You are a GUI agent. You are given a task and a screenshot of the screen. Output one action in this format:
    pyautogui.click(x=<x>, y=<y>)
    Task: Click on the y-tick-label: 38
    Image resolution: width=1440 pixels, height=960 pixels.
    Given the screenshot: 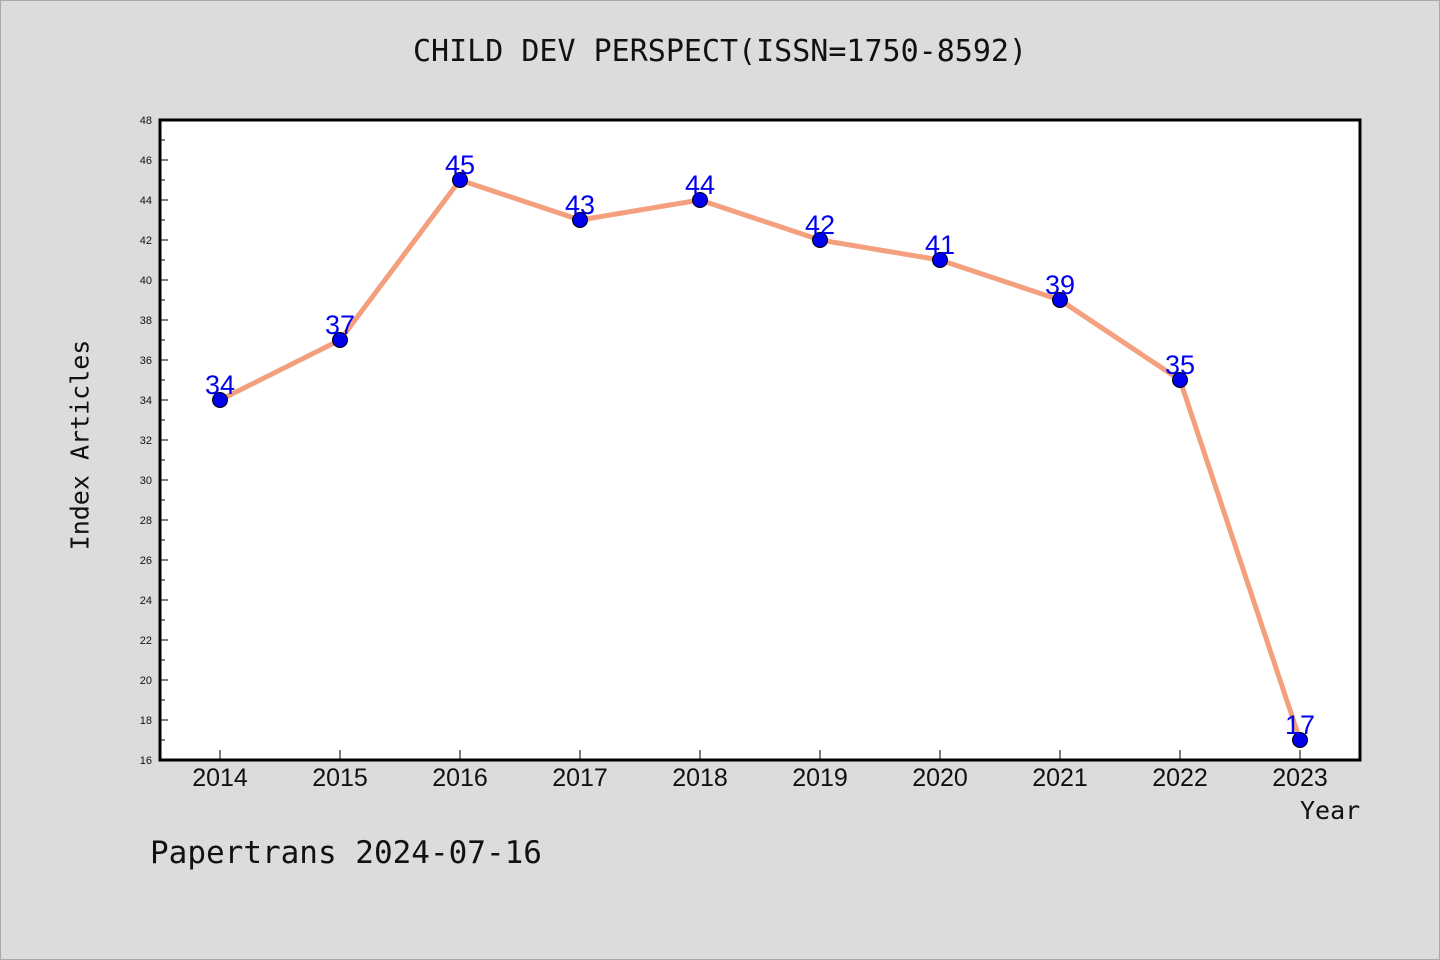 What is the action you would take?
    pyautogui.click(x=146, y=321)
    